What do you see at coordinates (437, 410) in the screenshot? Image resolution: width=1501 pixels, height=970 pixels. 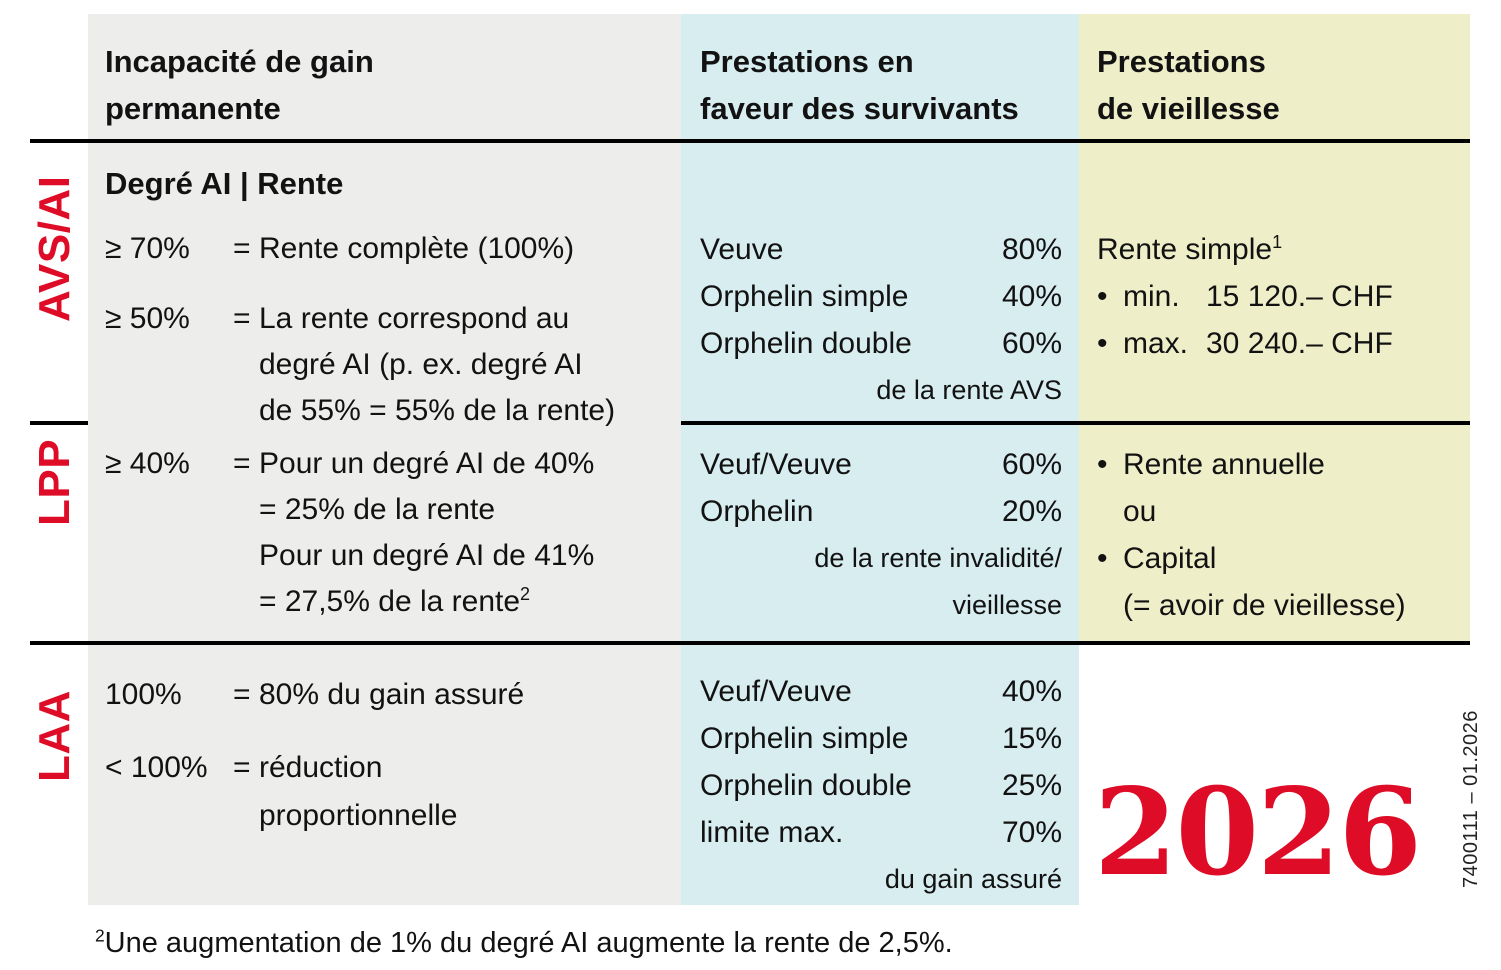 I see `condition-line: de 55% = 55% de la rente)` at bounding box center [437, 410].